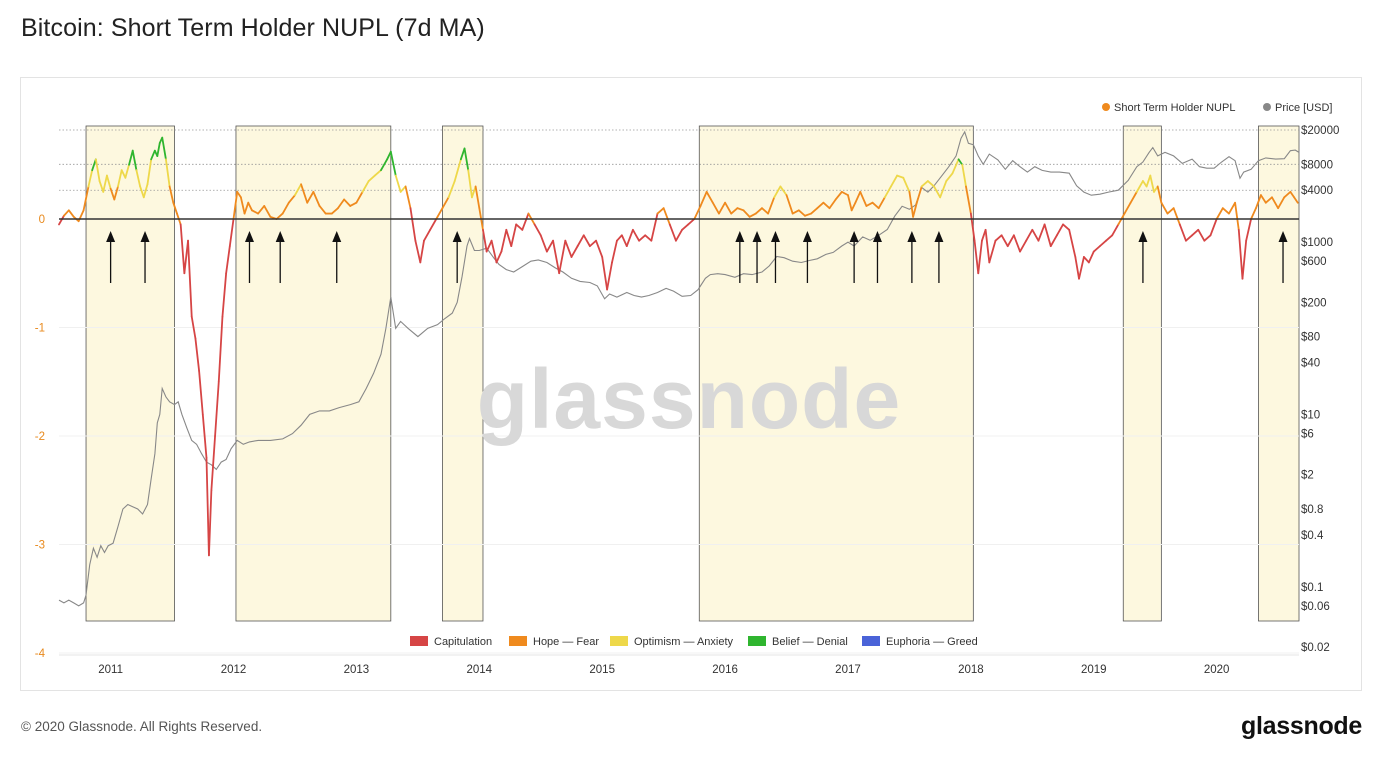 This screenshot has width=1382, height=758. What do you see at coordinates (932, 642) in the screenshot?
I see `legend-bottom-label-4: Euphoria — Greed` at bounding box center [932, 642].